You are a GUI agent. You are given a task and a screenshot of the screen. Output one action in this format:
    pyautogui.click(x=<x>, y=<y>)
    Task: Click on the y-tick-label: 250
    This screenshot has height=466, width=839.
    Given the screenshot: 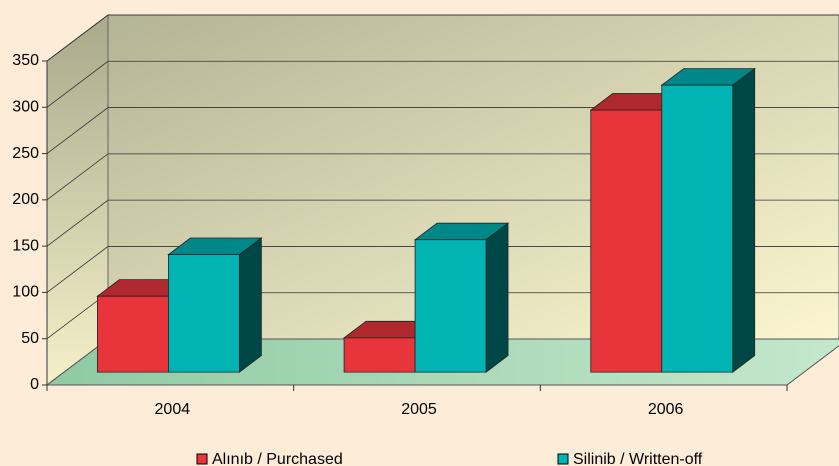 What is the action you would take?
    pyautogui.click(x=25, y=153)
    